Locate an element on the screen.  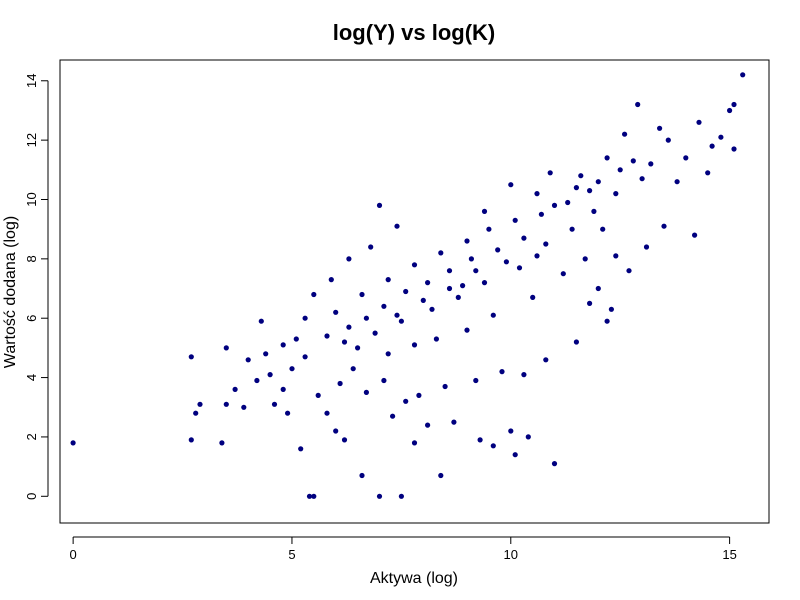
x-tick-label: 10 is located at coordinates (511, 554).